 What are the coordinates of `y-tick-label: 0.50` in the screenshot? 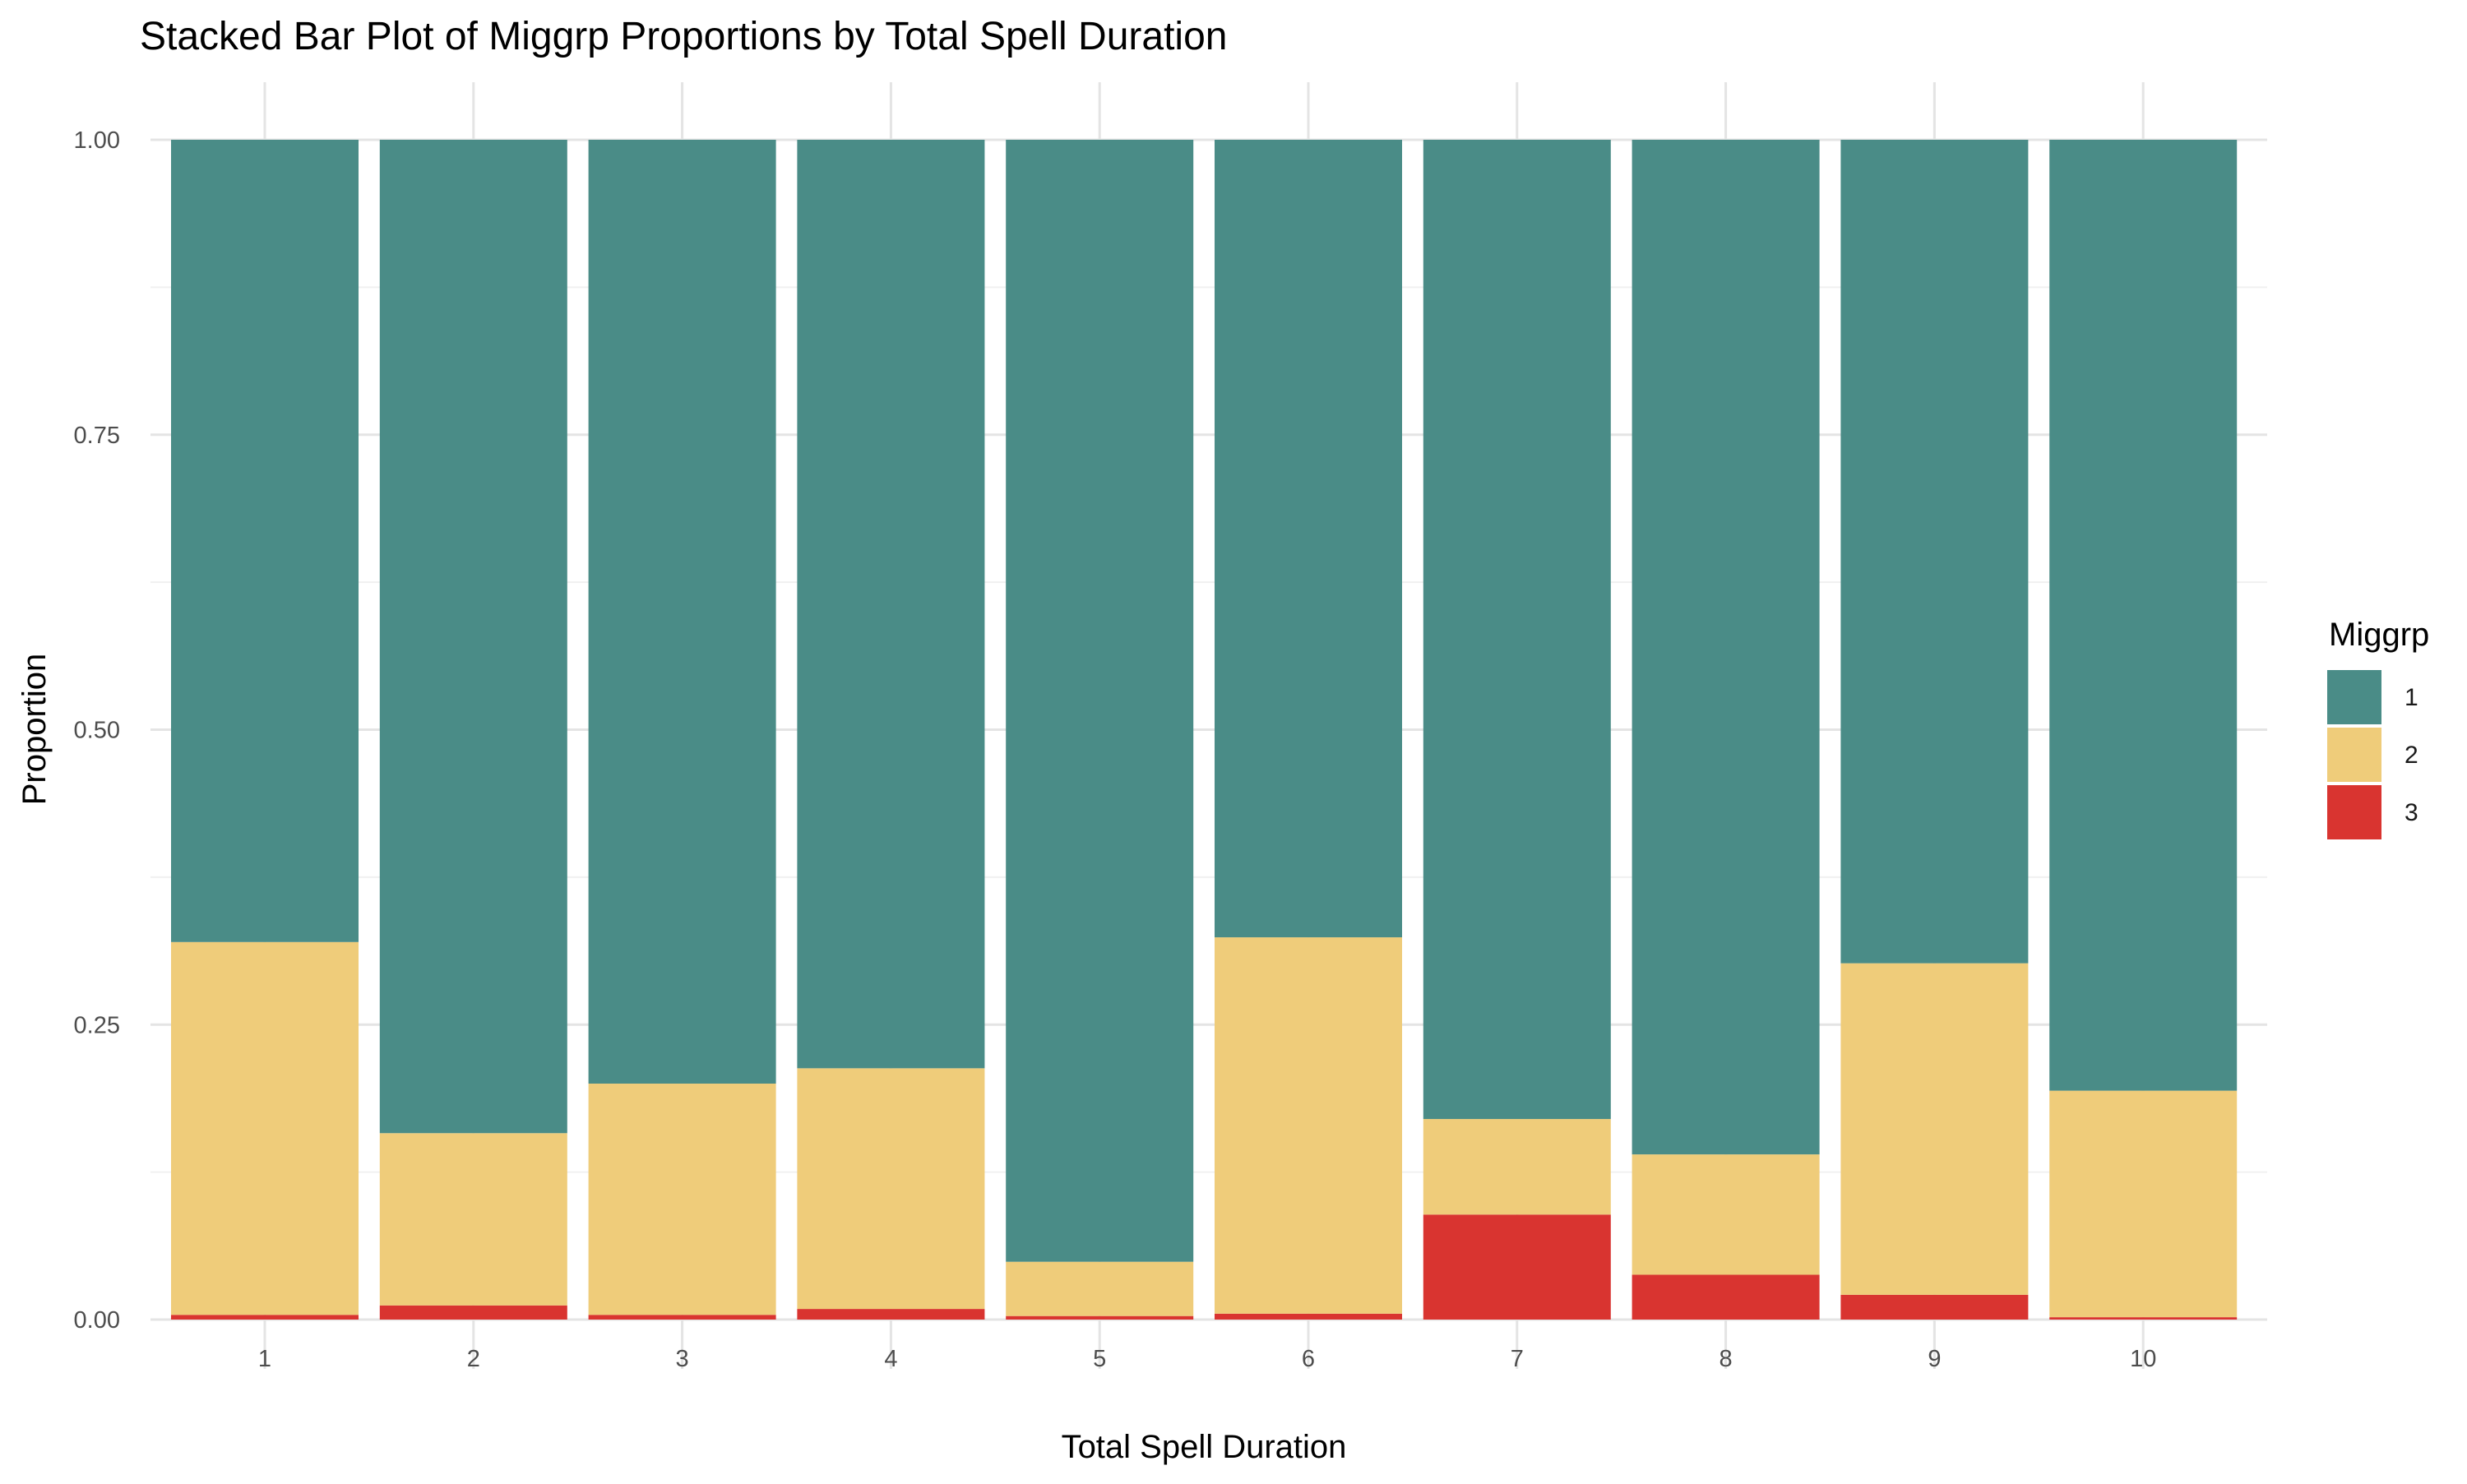 It's located at (97, 731).